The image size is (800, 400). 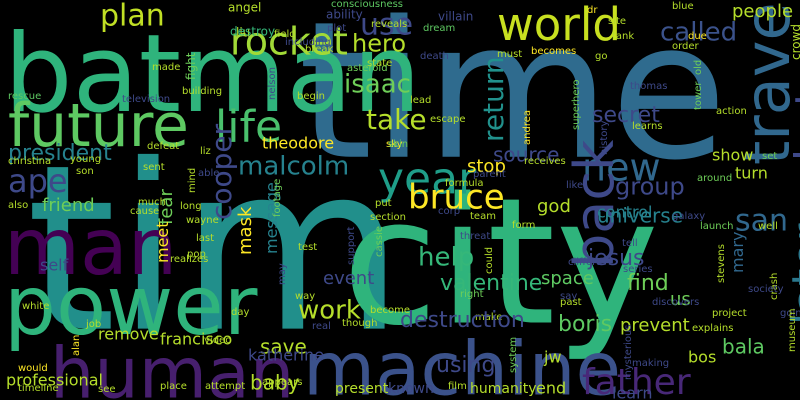 What do you see at coordinates (489, 318) in the screenshot?
I see `cloud-word: make` at bounding box center [489, 318].